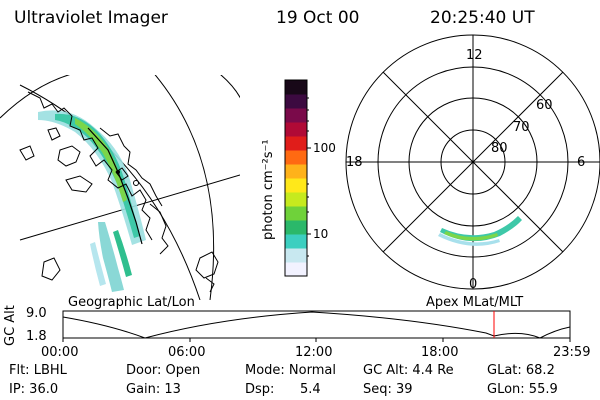 The image size is (600, 400). Describe the element at coordinates (318, 18) in the screenshot. I see `date-label: 19 Oct 00` at that location.